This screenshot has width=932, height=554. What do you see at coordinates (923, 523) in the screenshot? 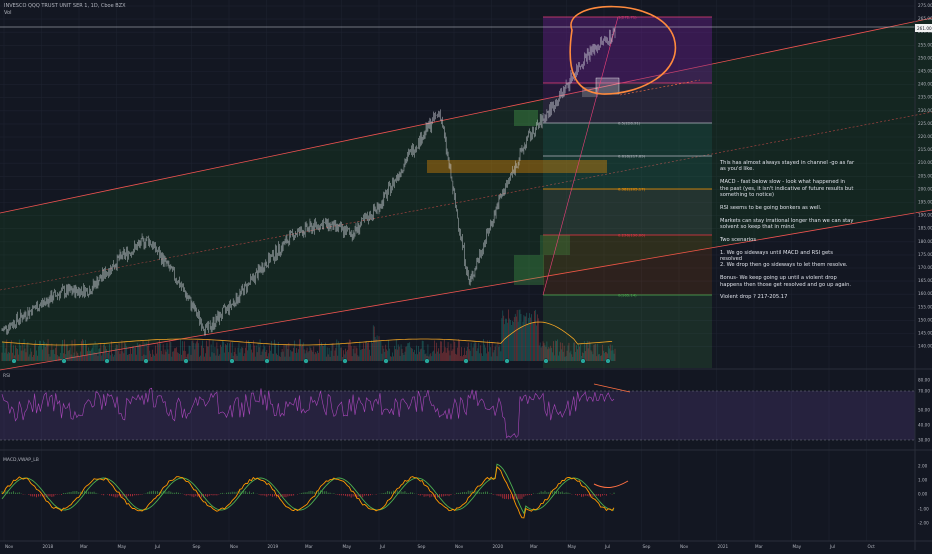
I see `macd-tick-label: -2.00` at bounding box center [923, 523].